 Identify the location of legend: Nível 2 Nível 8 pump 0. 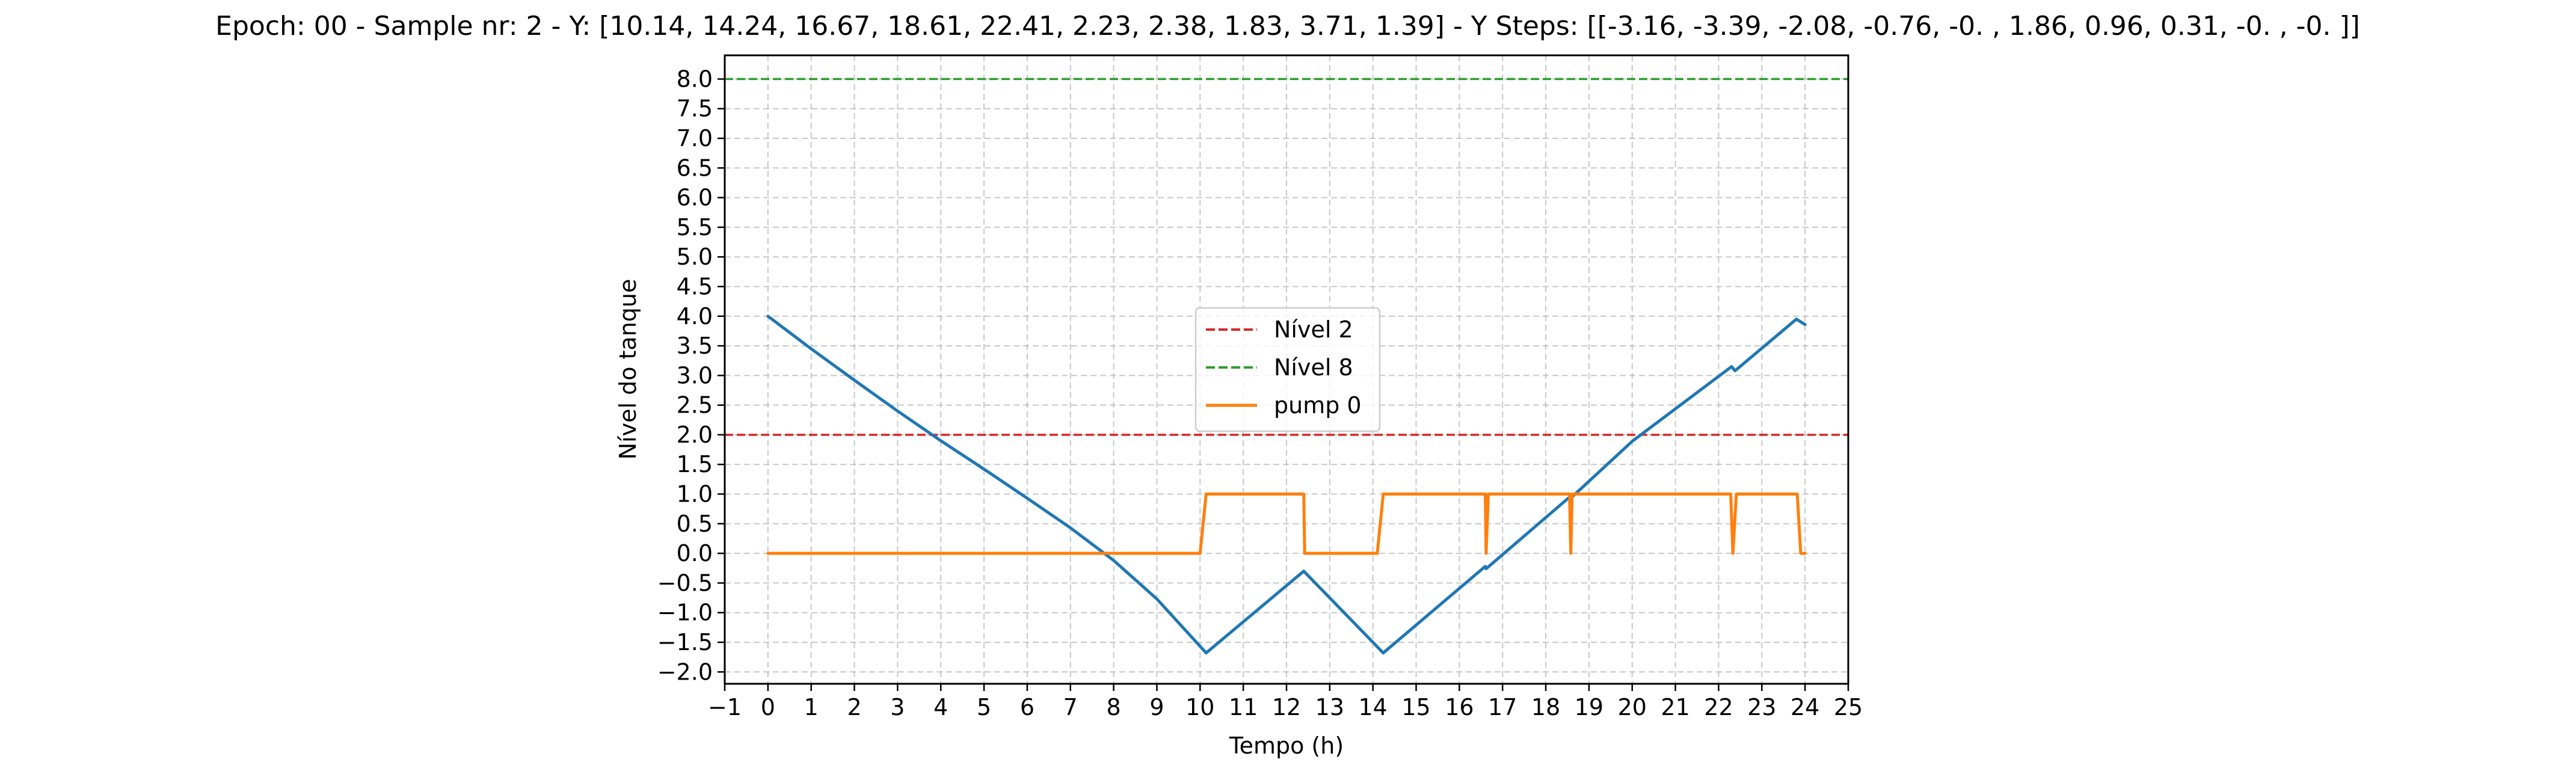
(1287, 369).